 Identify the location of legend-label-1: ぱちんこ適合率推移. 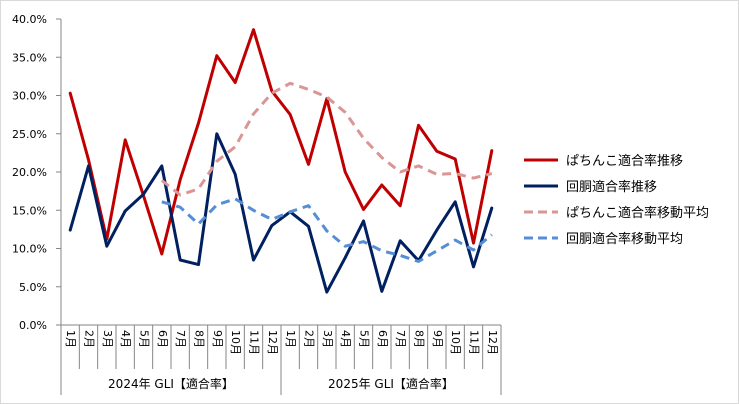
(624, 161).